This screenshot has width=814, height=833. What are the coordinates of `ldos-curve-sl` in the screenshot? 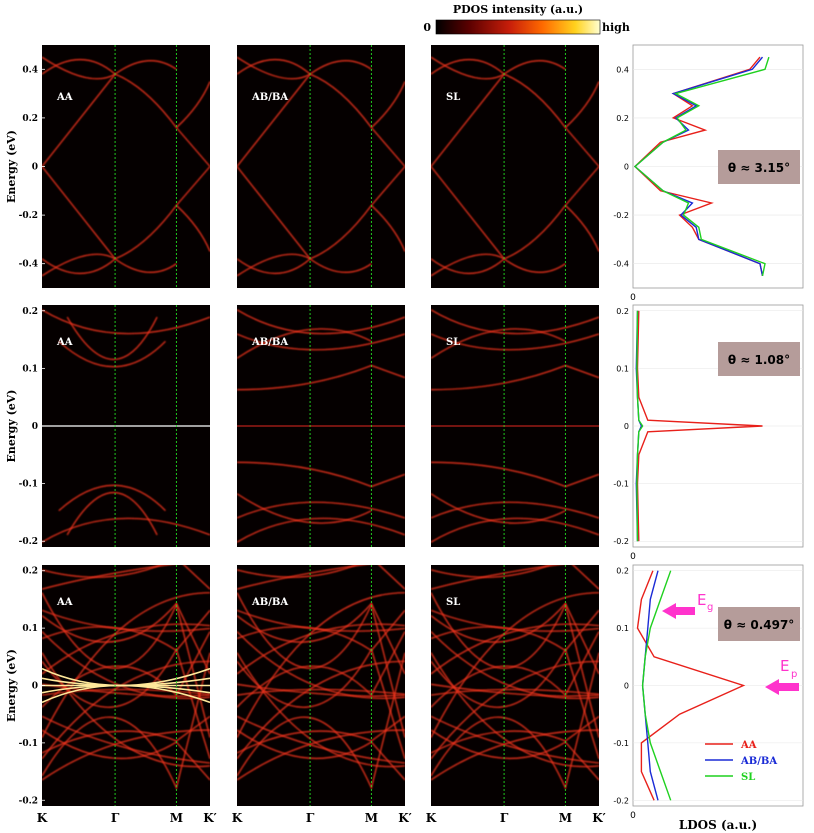 It's located at (640, 426).